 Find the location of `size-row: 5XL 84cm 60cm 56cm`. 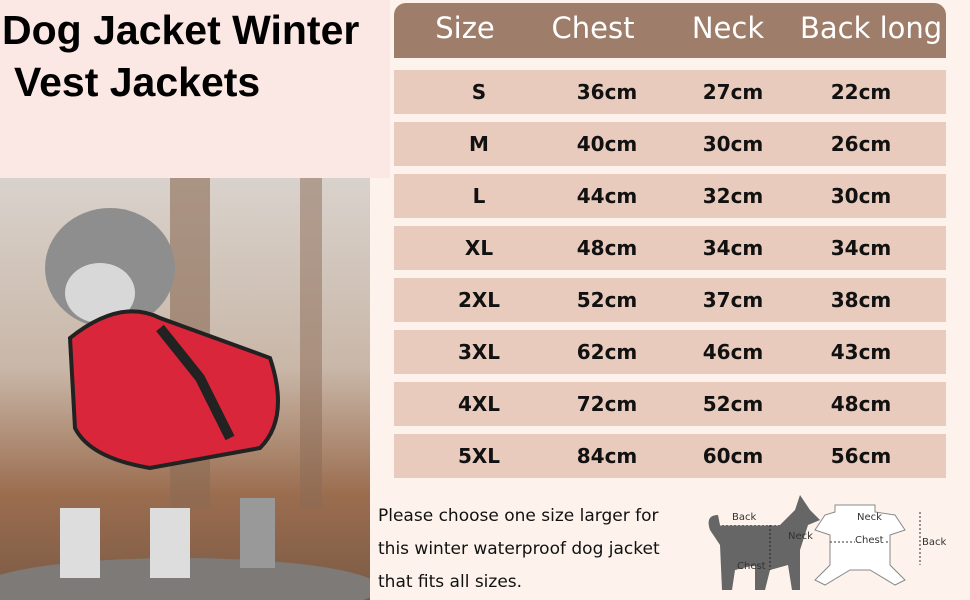

size-row: 5XL 84cm 60cm 56cm is located at coordinates (670, 456).